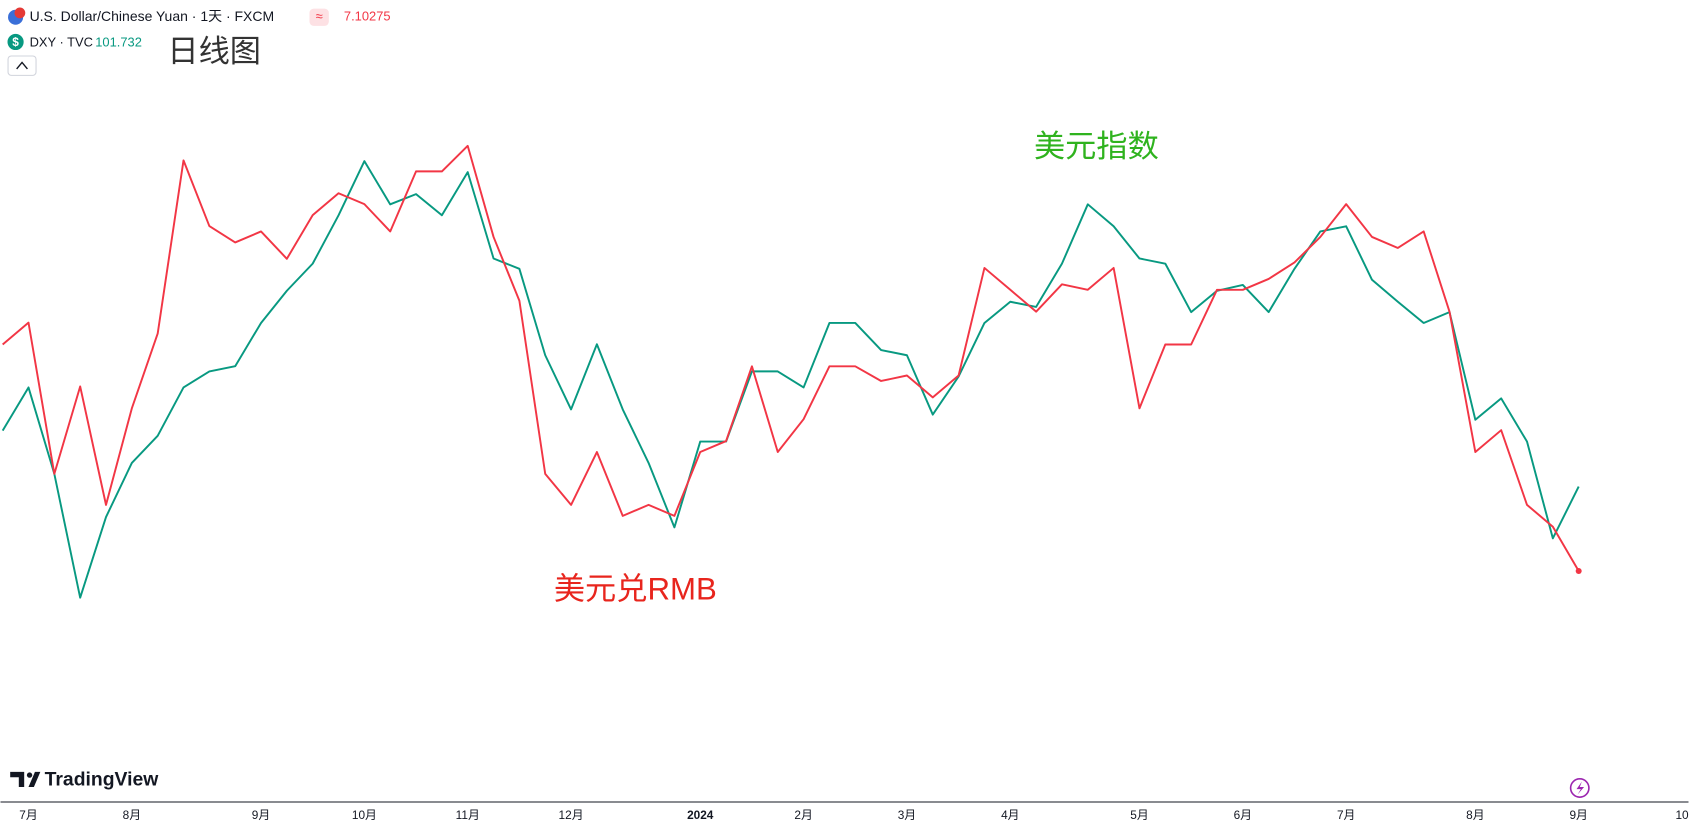 The height and width of the screenshot is (830, 1689). What do you see at coordinates (803, 815) in the screenshot?
I see `x-tick-label: 2月` at bounding box center [803, 815].